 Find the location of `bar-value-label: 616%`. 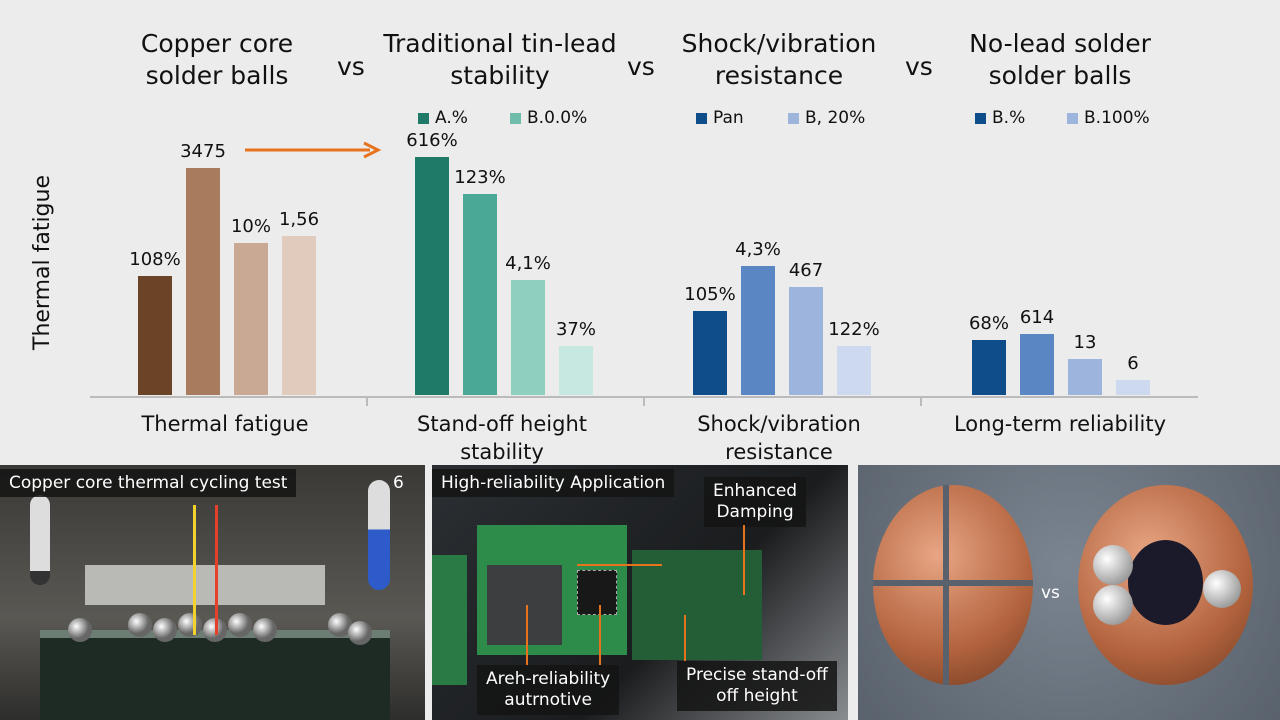

bar-value-label: 616% is located at coordinates (432, 140).